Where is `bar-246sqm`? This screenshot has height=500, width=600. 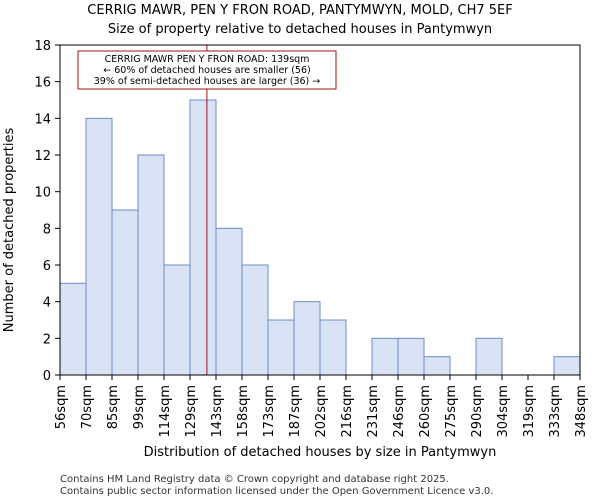 bar-246sqm is located at coordinates (411, 356).